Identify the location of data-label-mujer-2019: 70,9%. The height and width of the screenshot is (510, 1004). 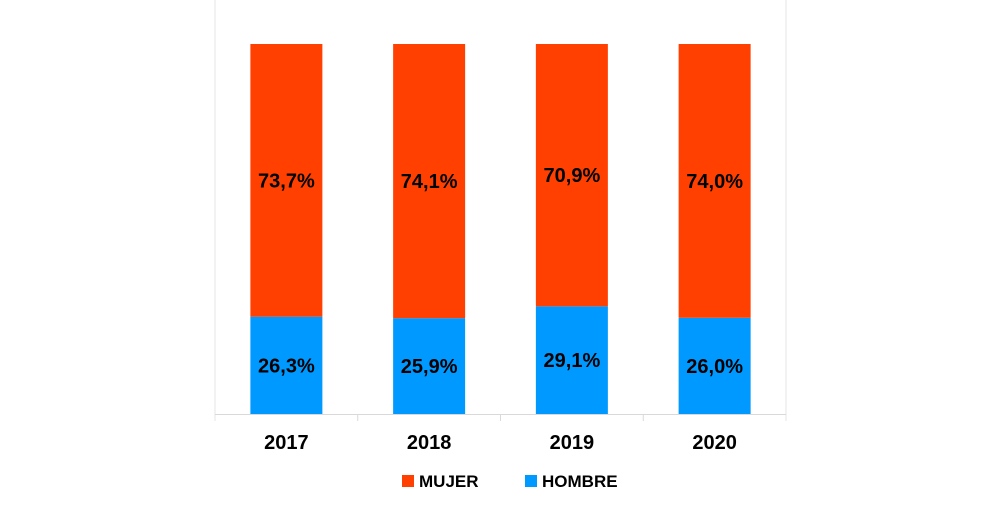
(572, 176).